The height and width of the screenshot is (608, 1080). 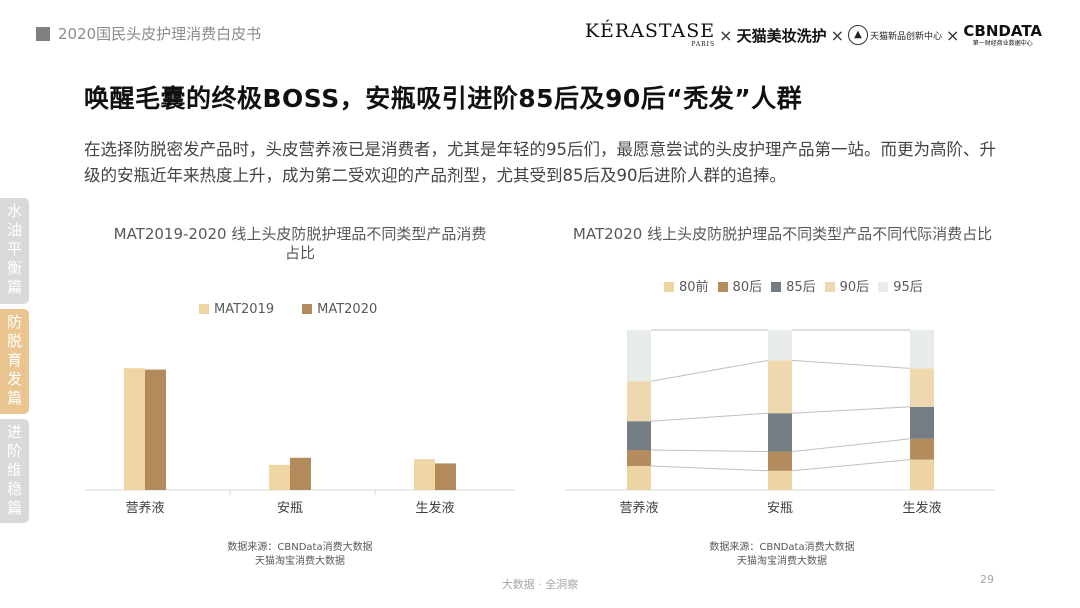 I want to click on page-headline: 唤醒毛囊的终极BOSS，安瓶吸引进阶85后及90后“秃发”人群, so click(x=443, y=98).